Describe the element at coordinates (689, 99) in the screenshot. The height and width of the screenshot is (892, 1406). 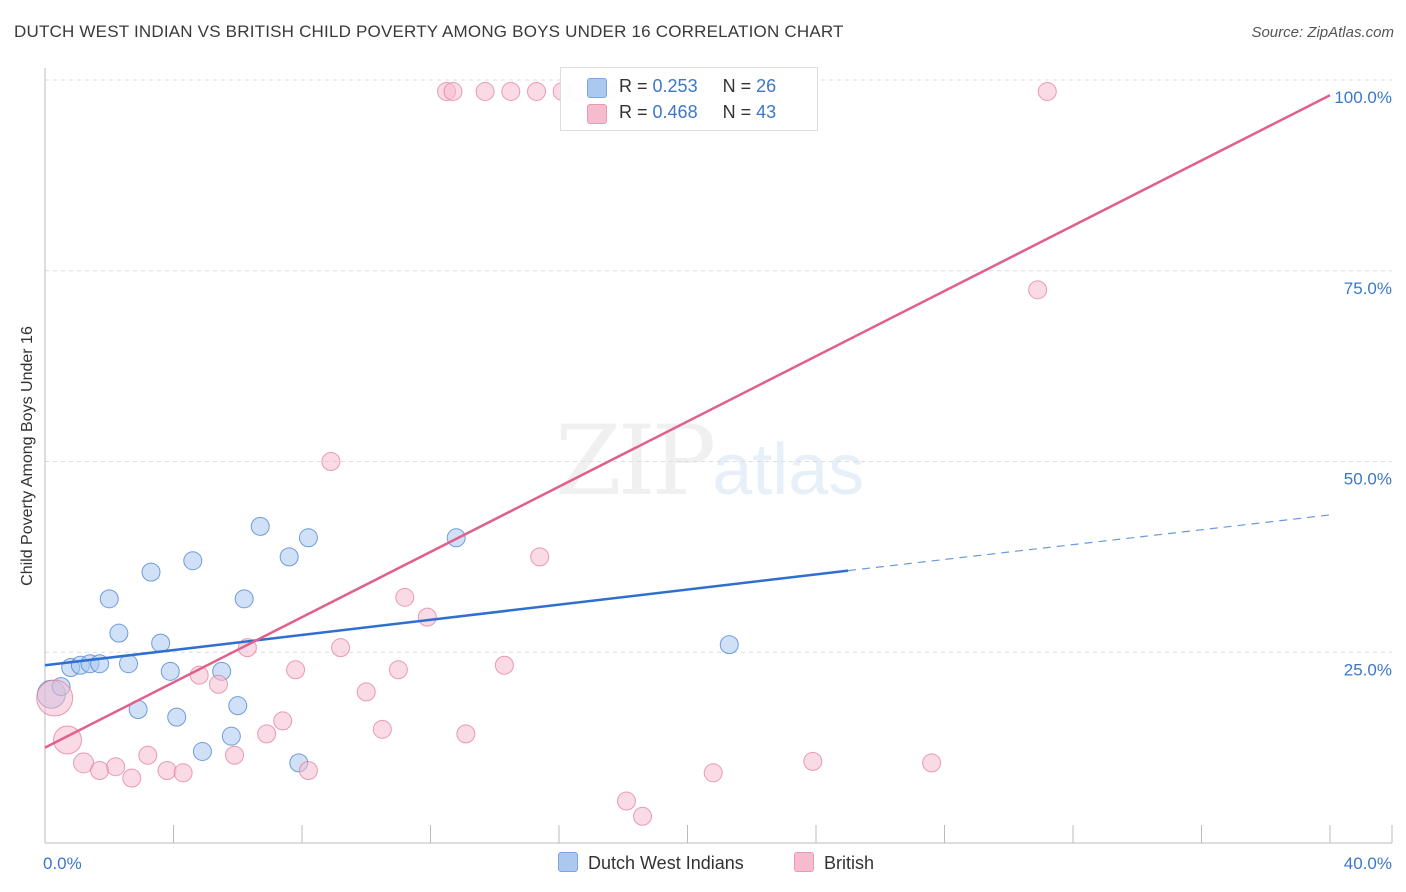
I see `correlation-legend: R = 0.253 N = 26 R = 0.468 N = 43` at that location.